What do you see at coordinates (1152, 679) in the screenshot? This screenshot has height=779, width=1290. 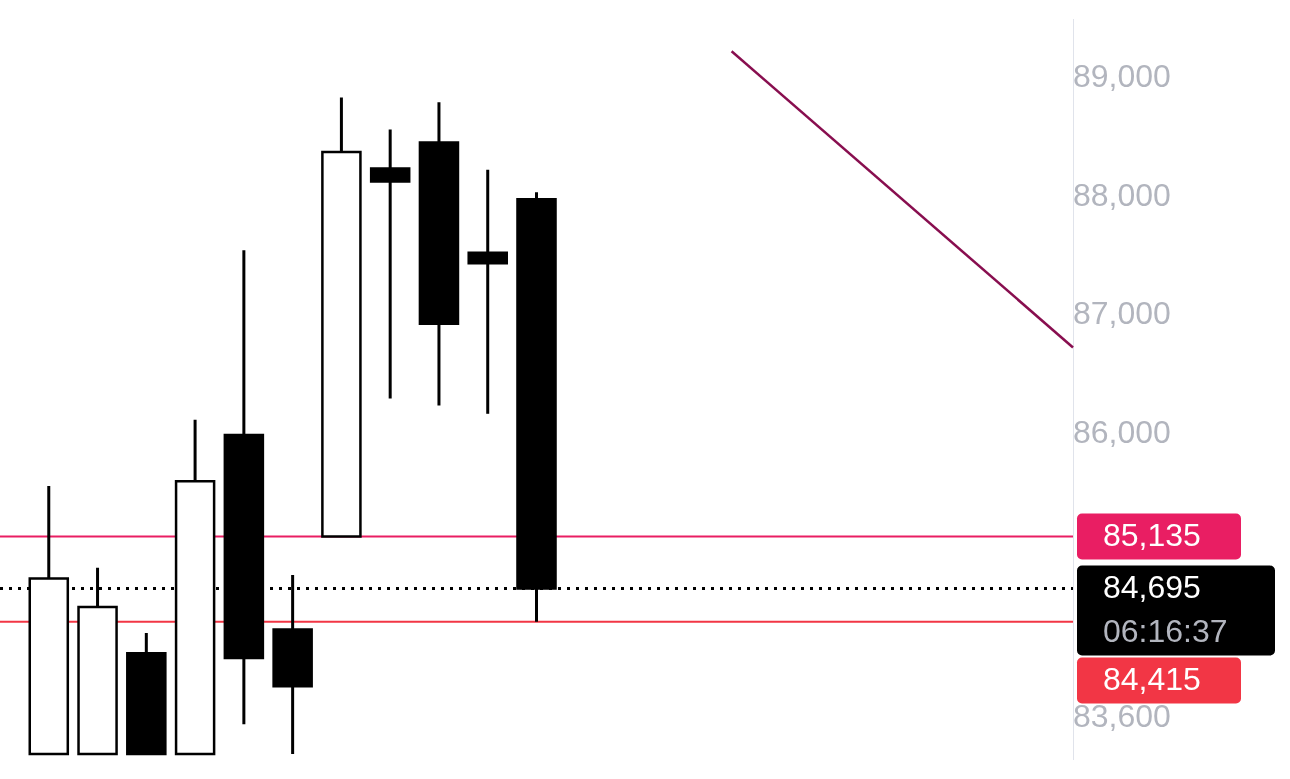 I see `ref-line-label: 84,415` at bounding box center [1152, 679].